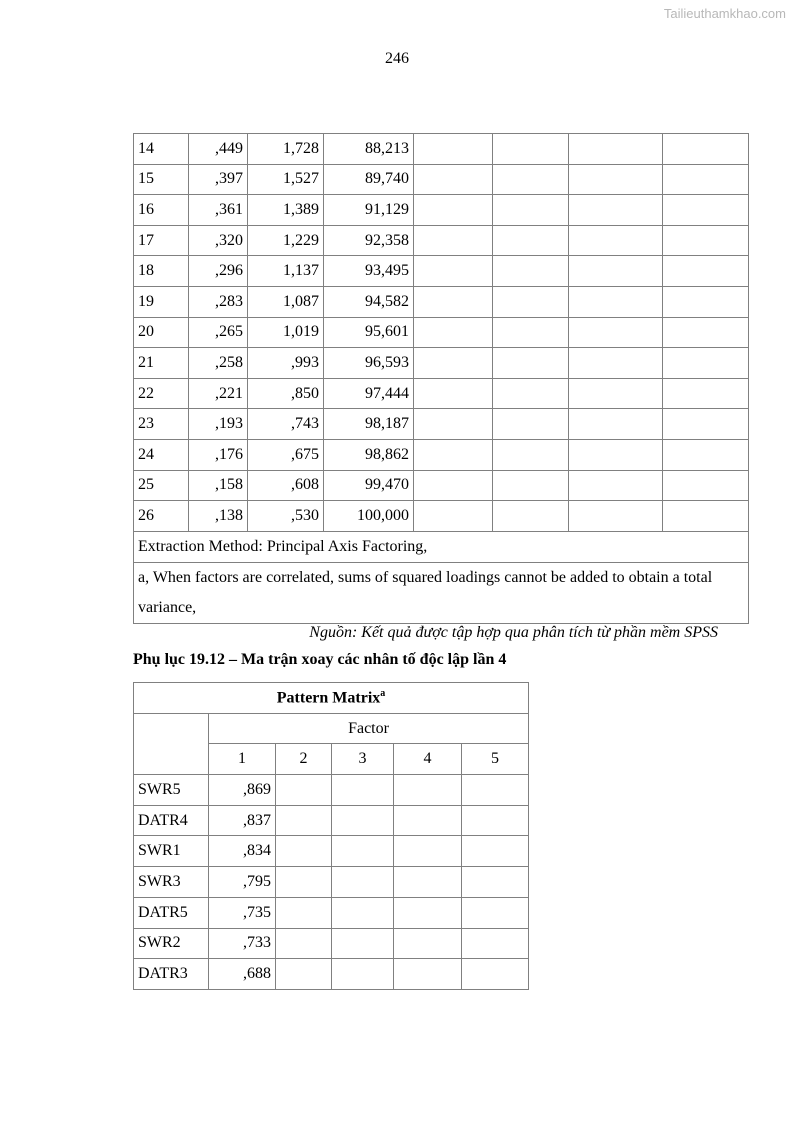 The image size is (794, 1123). What do you see at coordinates (368, 210) in the screenshot?
I see `cumulative-percent: 91,129` at bounding box center [368, 210].